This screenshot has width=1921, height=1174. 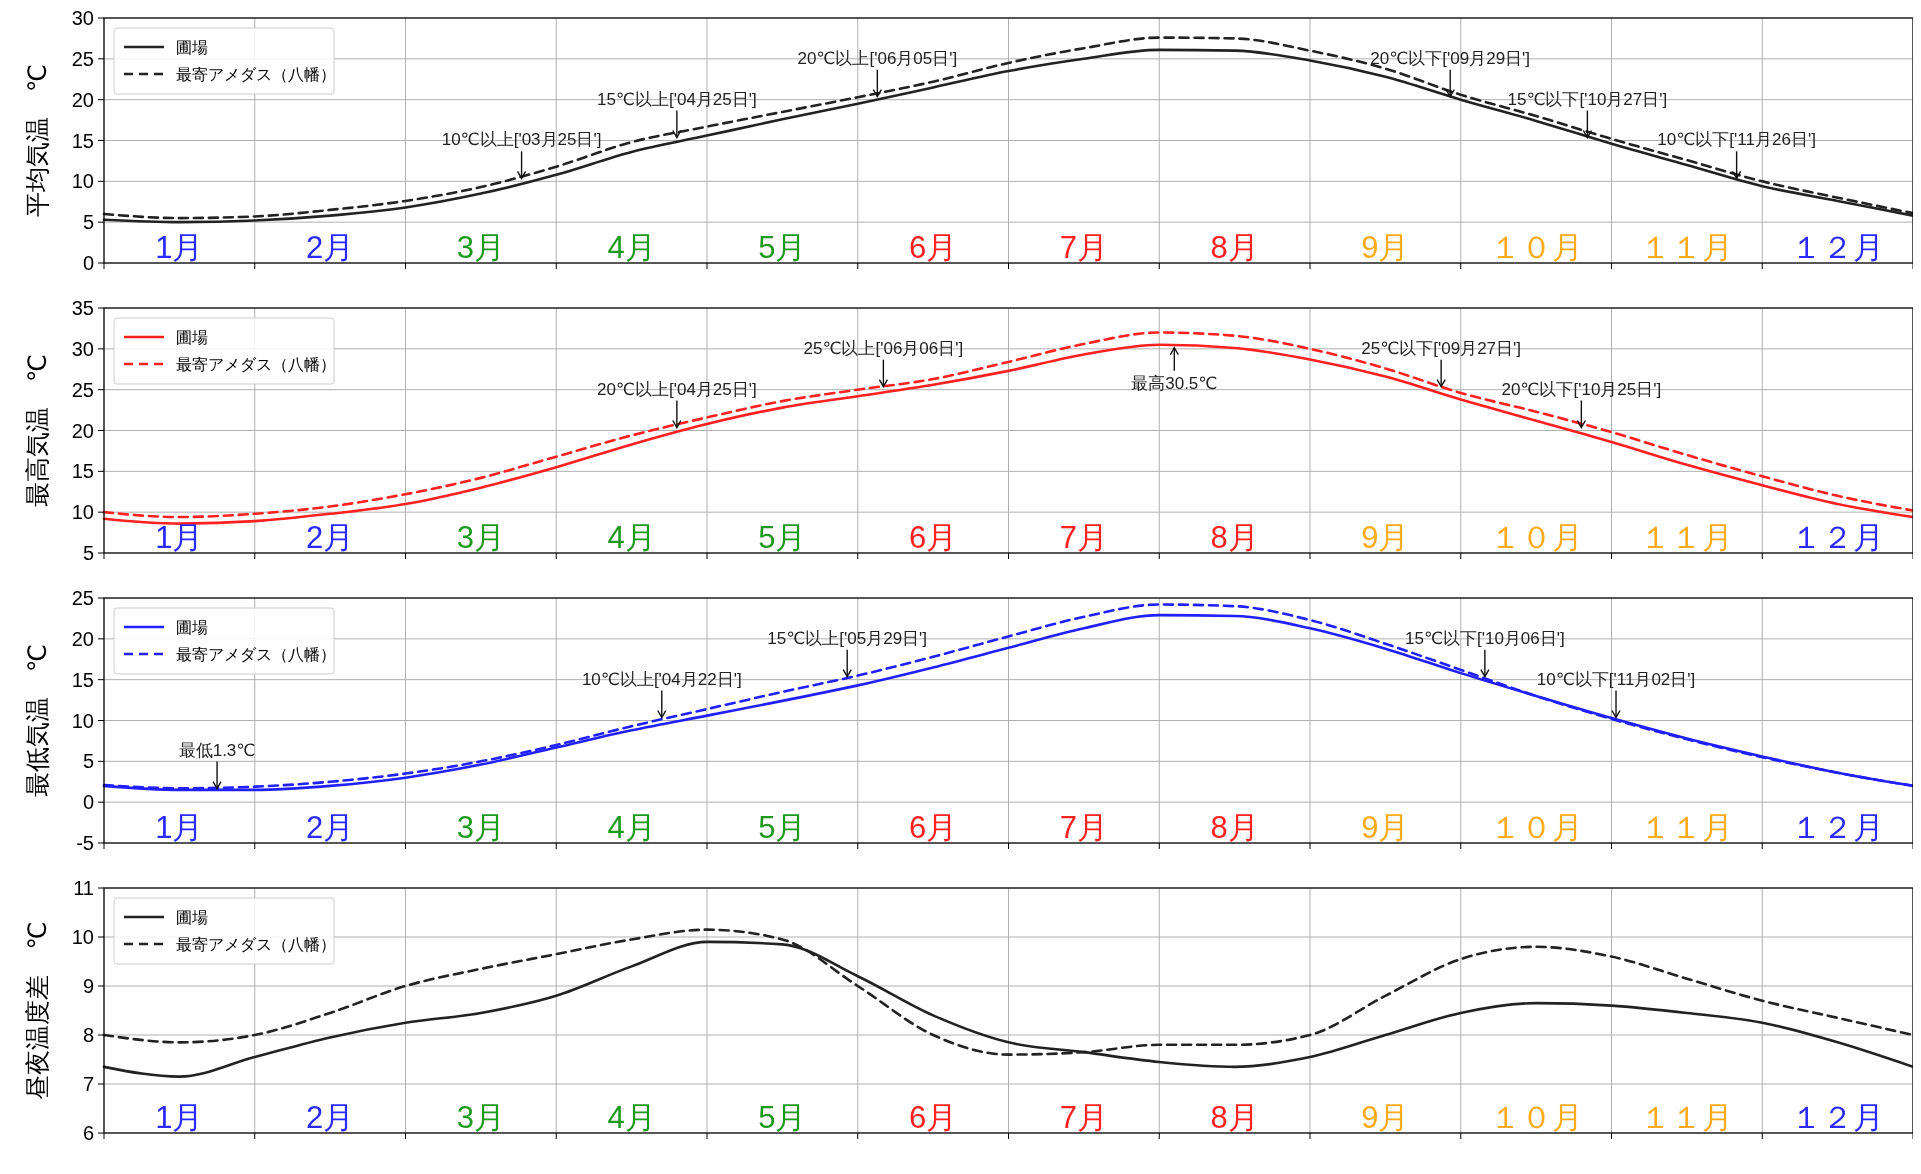 I want to click on annotation: 20℃以下['10月25日'], so click(x=1581, y=389).